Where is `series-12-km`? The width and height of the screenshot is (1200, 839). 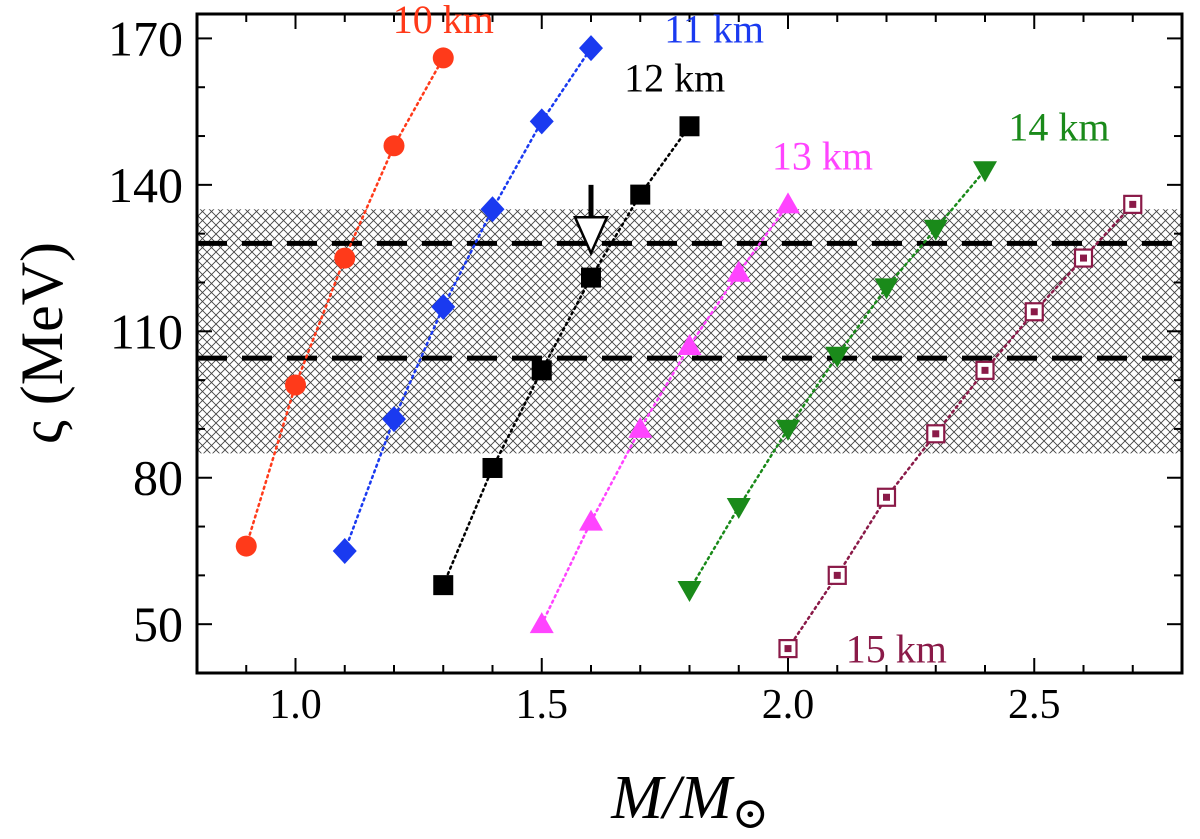
series-12-km is located at coordinates (566, 356).